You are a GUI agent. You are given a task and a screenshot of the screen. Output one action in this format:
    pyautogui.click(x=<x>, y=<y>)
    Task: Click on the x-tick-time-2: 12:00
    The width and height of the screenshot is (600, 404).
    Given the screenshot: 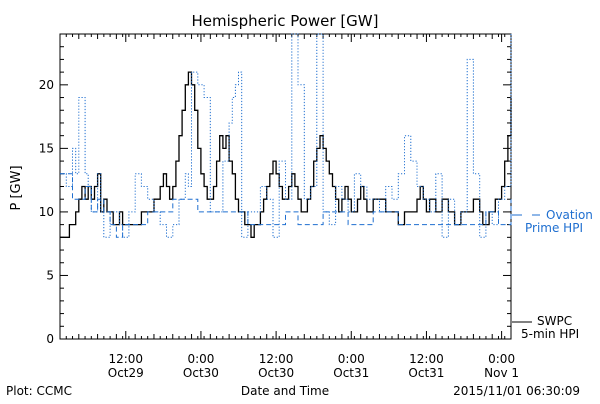 What is the action you would take?
    pyautogui.click(x=276, y=359)
    